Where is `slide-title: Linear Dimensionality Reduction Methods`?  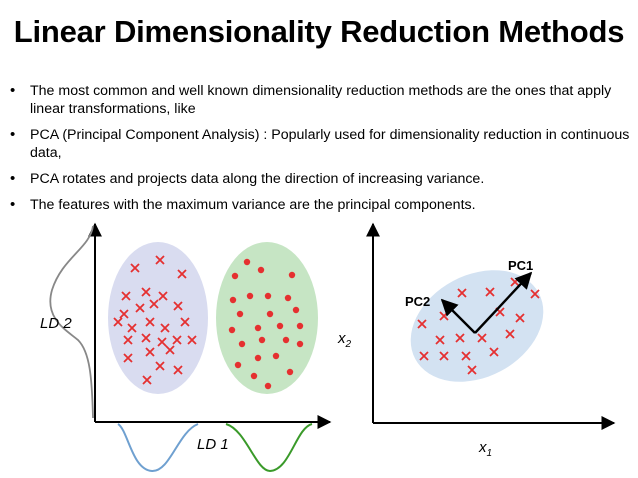
slide-title: Linear Dimensionality Reduction Methods is located at coordinates (319, 31).